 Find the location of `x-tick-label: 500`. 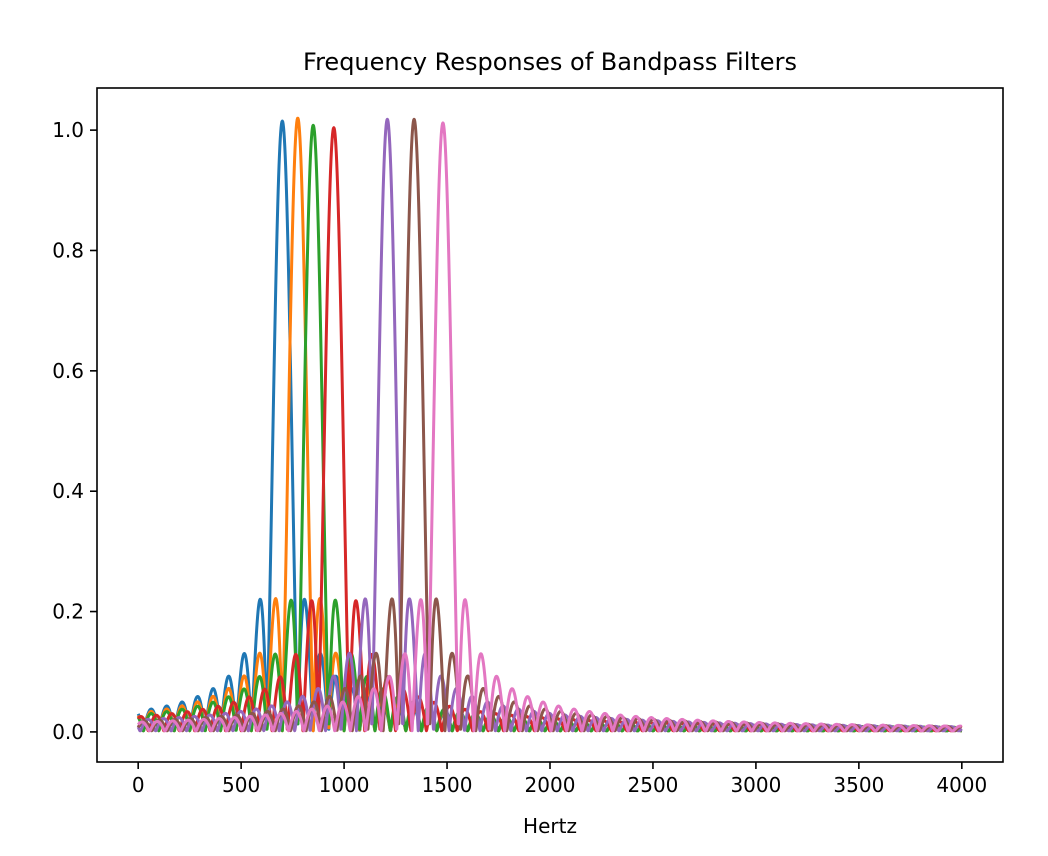

x-tick-label: 500 is located at coordinates (241, 785).